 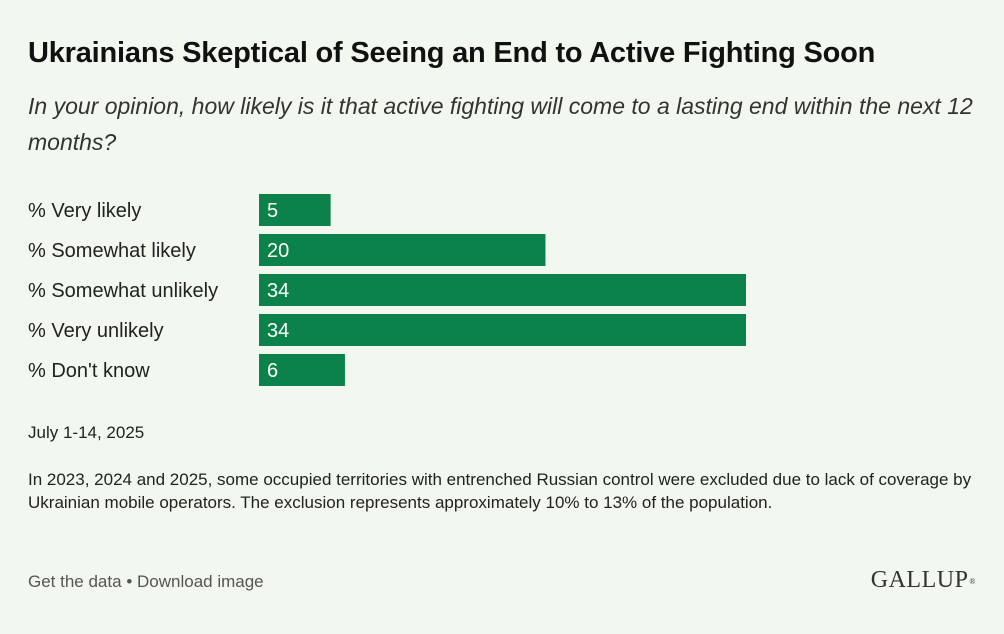 What do you see at coordinates (200, 581) in the screenshot?
I see `download-image-link: Download image` at bounding box center [200, 581].